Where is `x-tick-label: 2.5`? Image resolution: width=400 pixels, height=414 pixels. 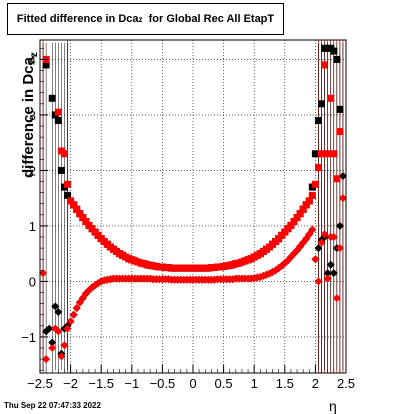 x-tick-label: 2.5 is located at coordinates (346, 383).